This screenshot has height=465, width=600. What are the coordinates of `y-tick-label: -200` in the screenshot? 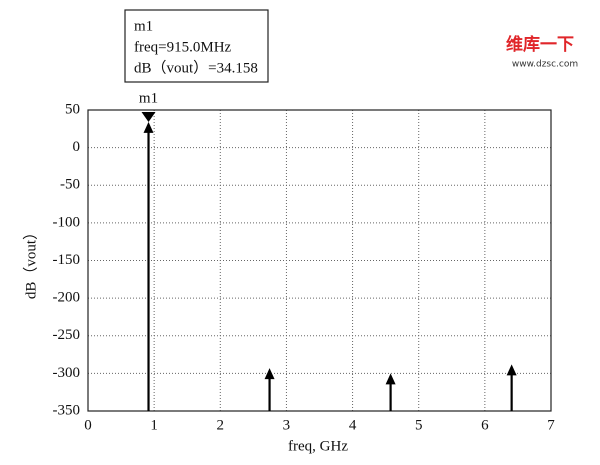 It's located at (67, 298).